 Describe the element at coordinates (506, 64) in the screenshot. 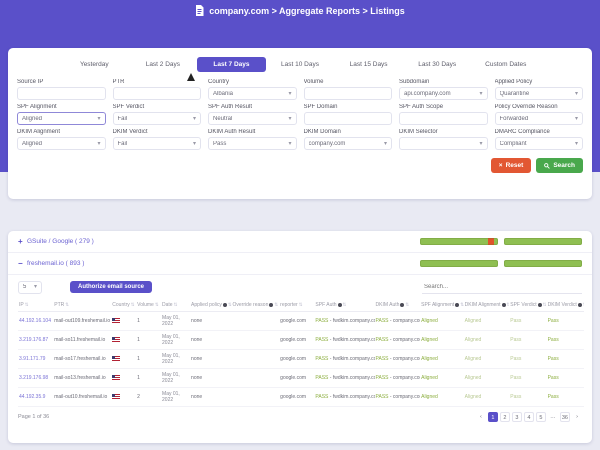

I see `tab-custom-dates: Custom Dates` at that location.